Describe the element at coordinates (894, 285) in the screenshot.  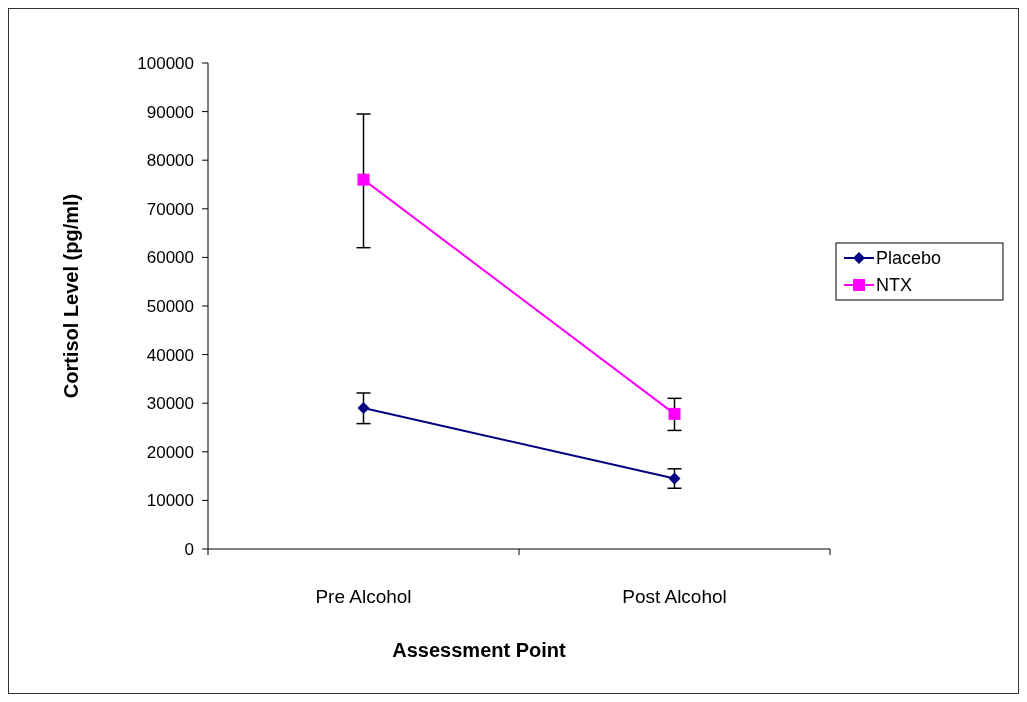
I see `legend-label: NTX` at that location.